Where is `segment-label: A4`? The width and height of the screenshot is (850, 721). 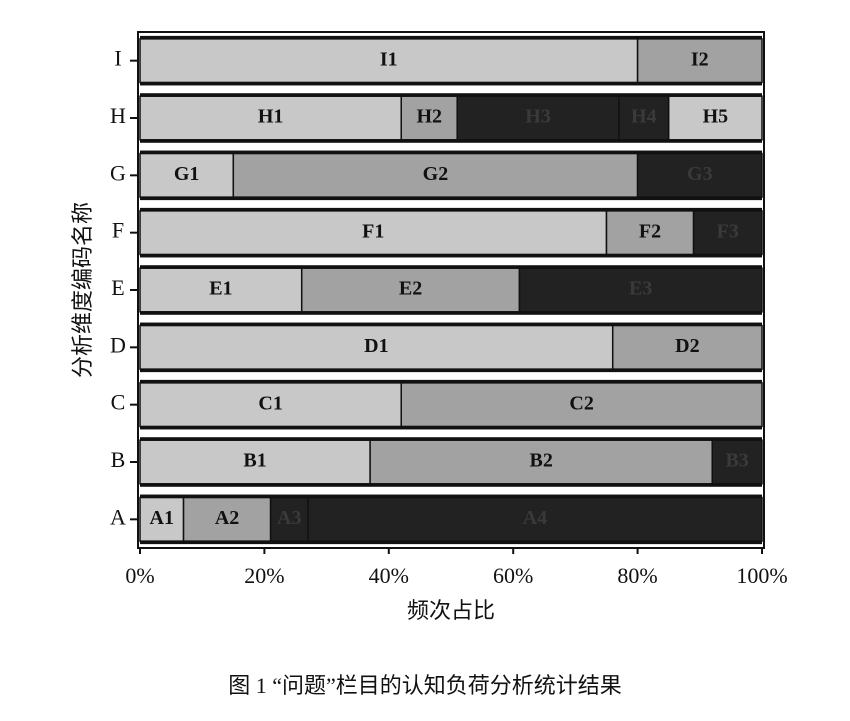 segment-label: A4 is located at coordinates (535, 518).